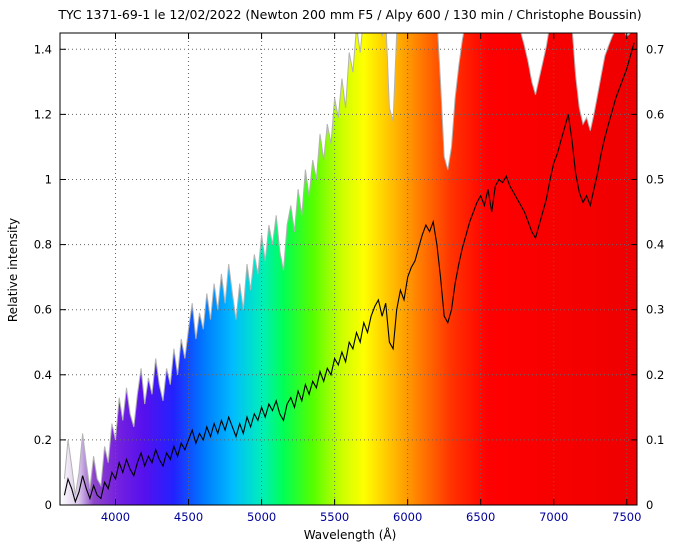 The height and width of the screenshot is (550, 700). What do you see at coordinates (43, 375) in the screenshot?
I see `y-tick-label-left: 0.4` at bounding box center [43, 375].